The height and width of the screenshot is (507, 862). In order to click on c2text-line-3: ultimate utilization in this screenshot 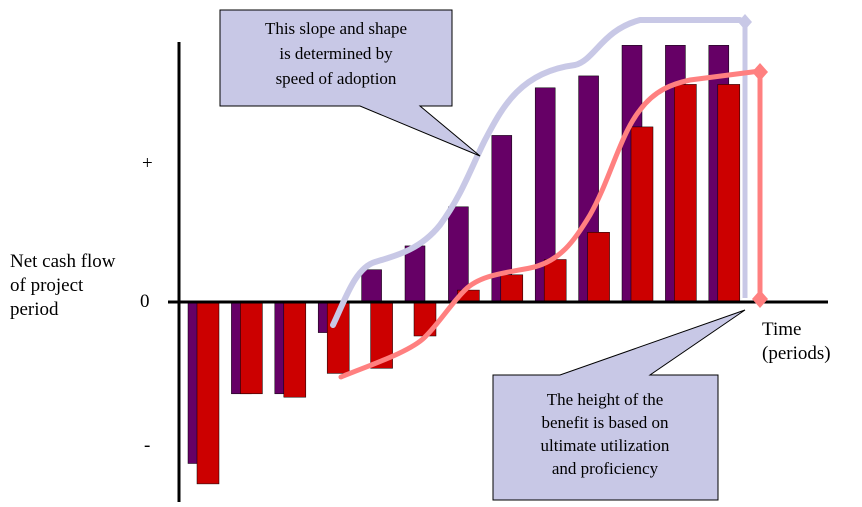, I will do `click(605, 445)`.